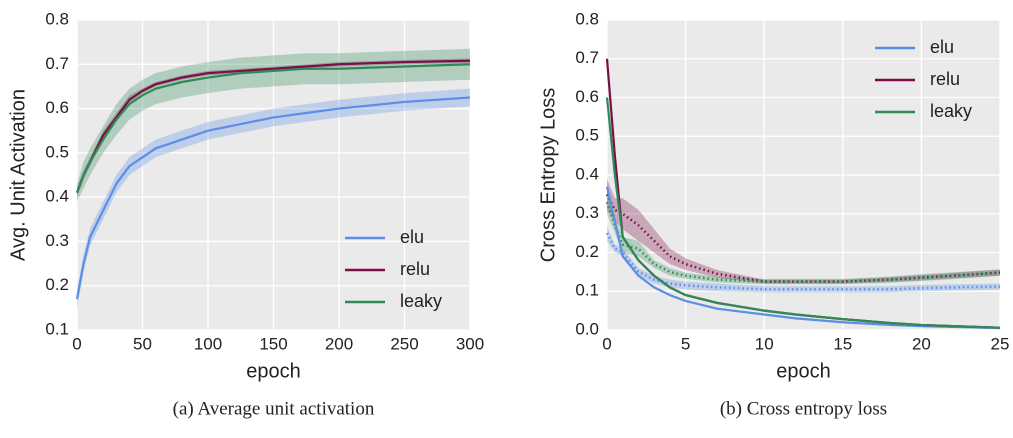 The width and height of the screenshot is (1013, 438). Describe the element at coordinates (18, 175) in the screenshot. I see `y-axis-label: Avg. Unit Activation` at that location.